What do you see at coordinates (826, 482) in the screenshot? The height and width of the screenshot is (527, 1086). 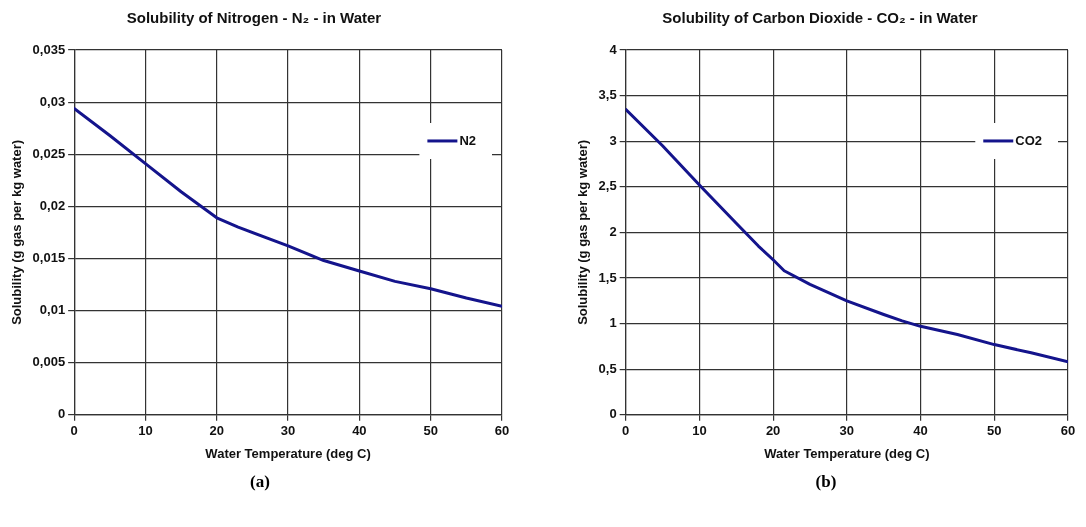 I see `text: (b)` at bounding box center [826, 482].